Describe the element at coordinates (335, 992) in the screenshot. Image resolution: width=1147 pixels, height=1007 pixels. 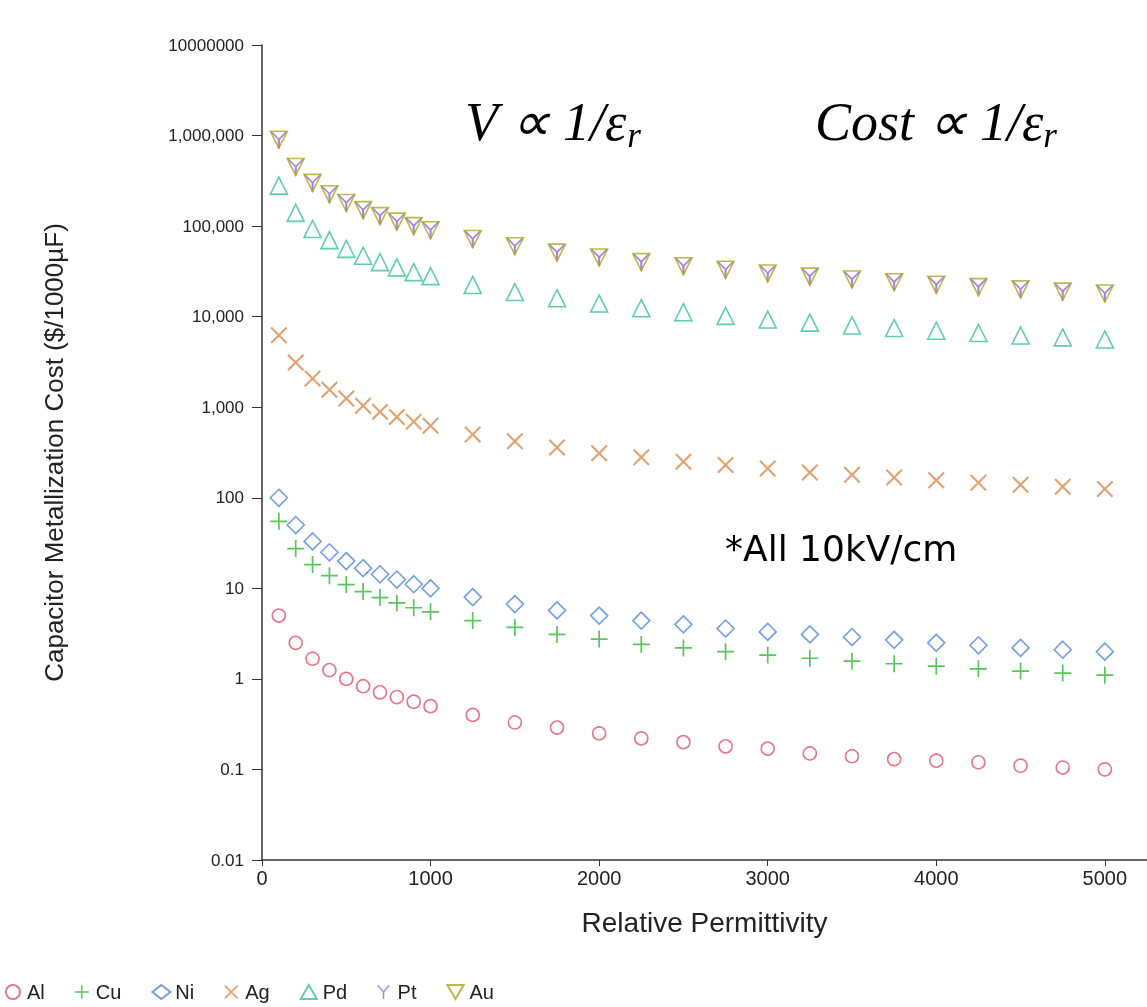
I see `legend-label: Pd` at that location.